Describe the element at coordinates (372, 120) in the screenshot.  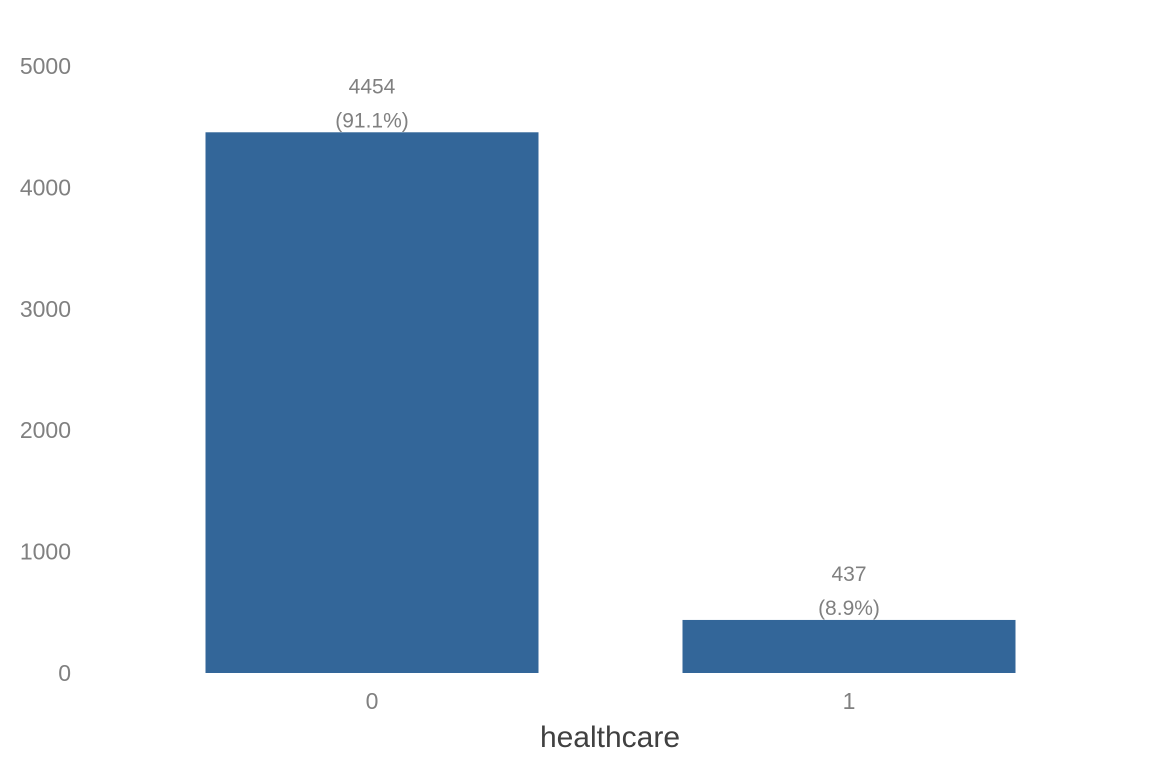
I see `bar-percent-label: (91.1%)` at that location.